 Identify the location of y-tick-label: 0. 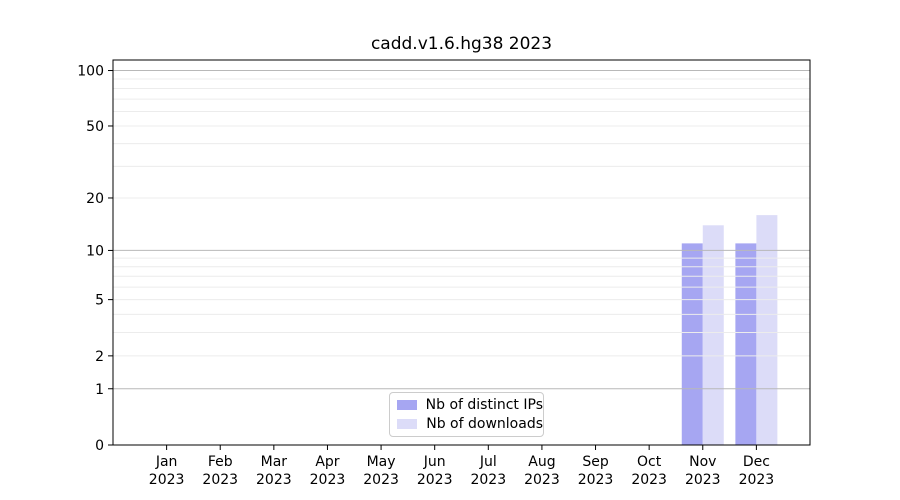
(99, 446).